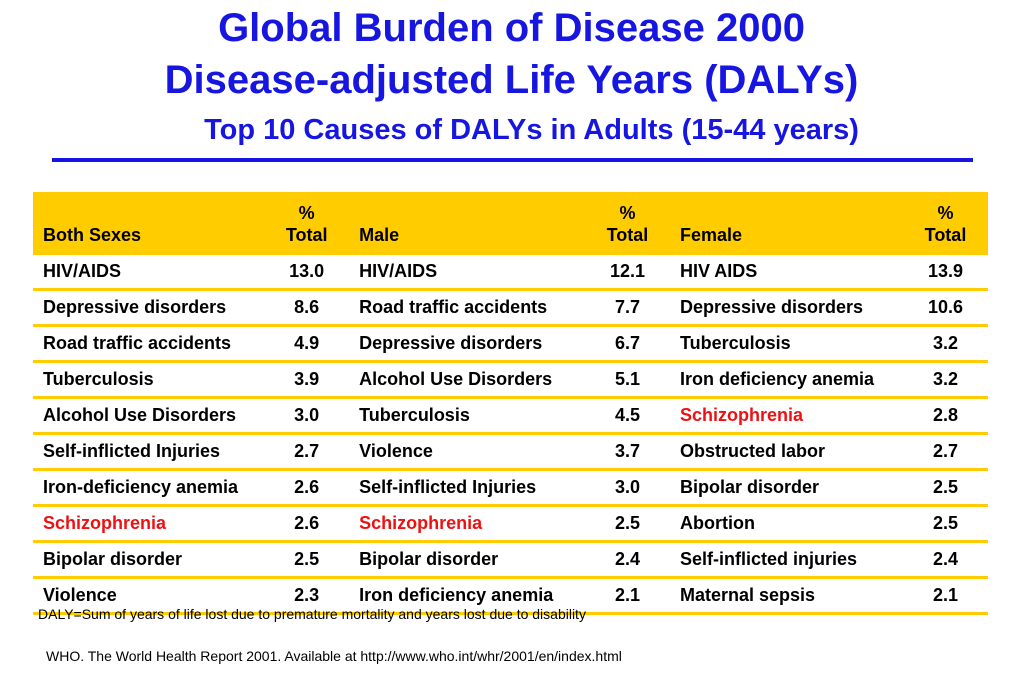 This screenshot has height=682, width=1023. I want to click on cell-female-pct: 2.4, so click(945, 560).